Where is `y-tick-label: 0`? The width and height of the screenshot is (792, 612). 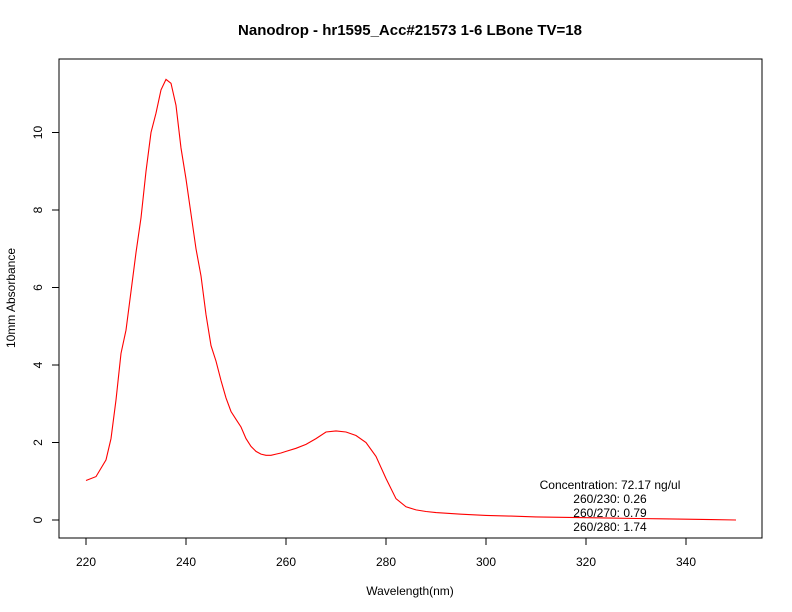 y-tick-label: 0 is located at coordinates (38, 519).